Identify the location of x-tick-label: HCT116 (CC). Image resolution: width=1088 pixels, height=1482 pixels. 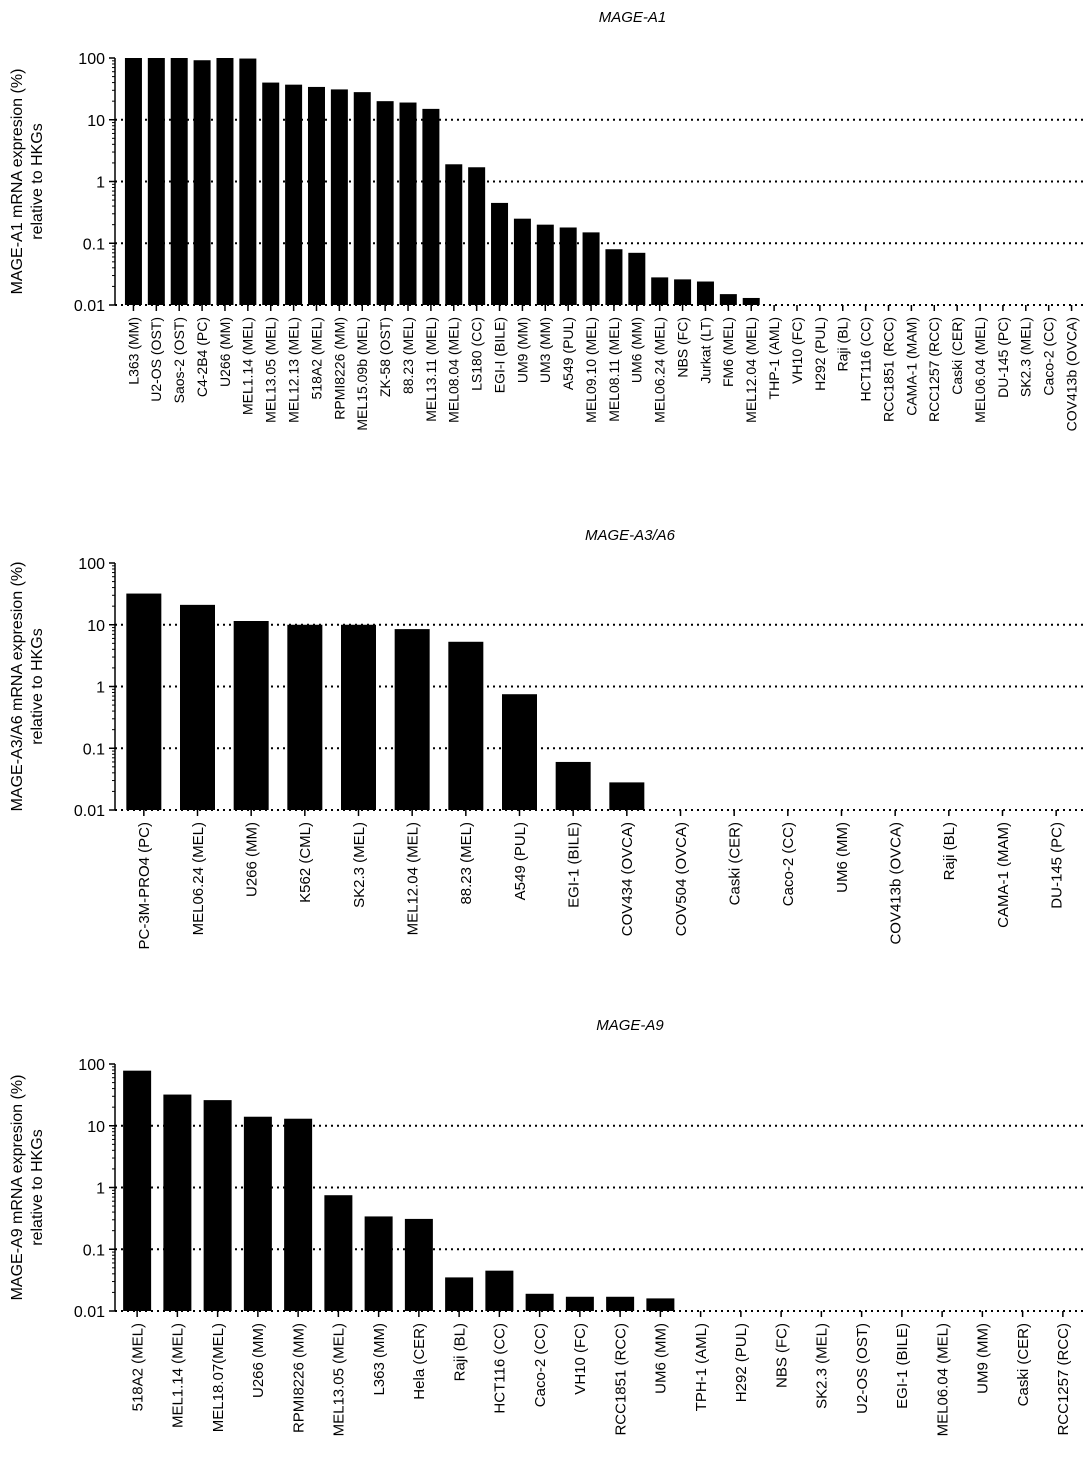
(500, 1368).